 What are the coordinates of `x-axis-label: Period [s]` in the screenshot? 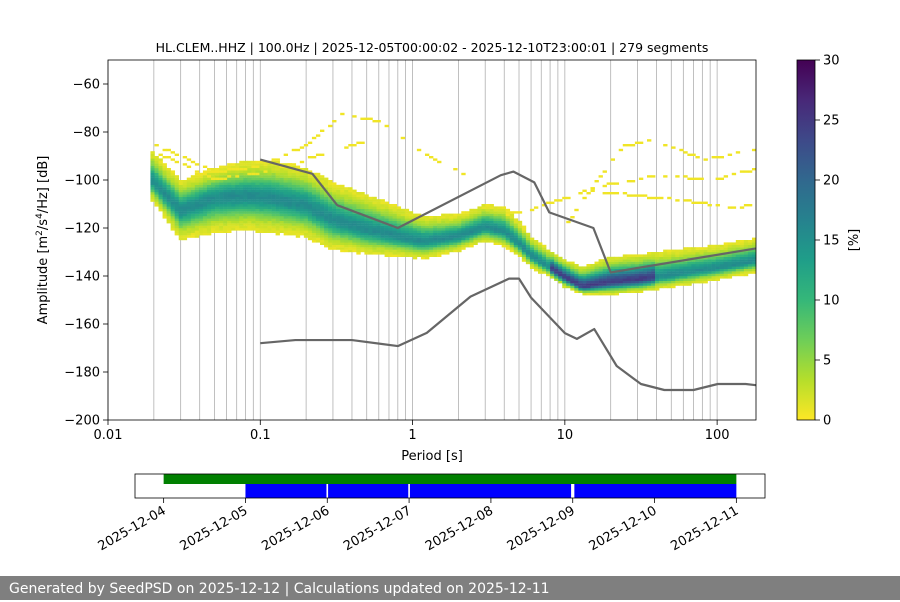 It's located at (432, 456).